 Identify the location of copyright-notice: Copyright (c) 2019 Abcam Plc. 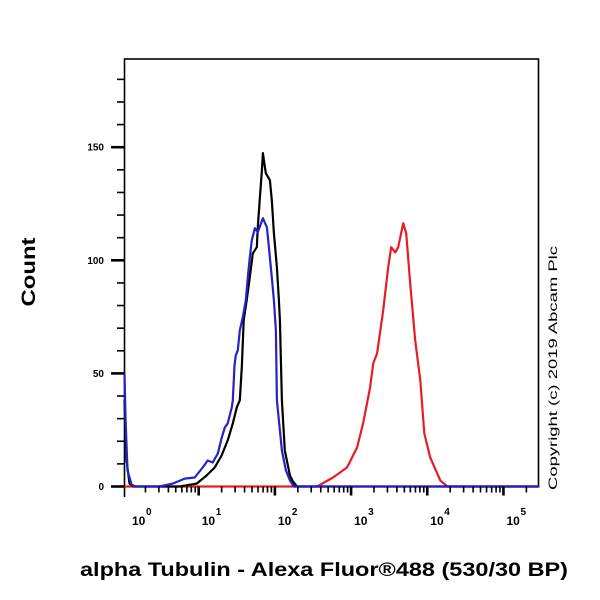
(553, 368).